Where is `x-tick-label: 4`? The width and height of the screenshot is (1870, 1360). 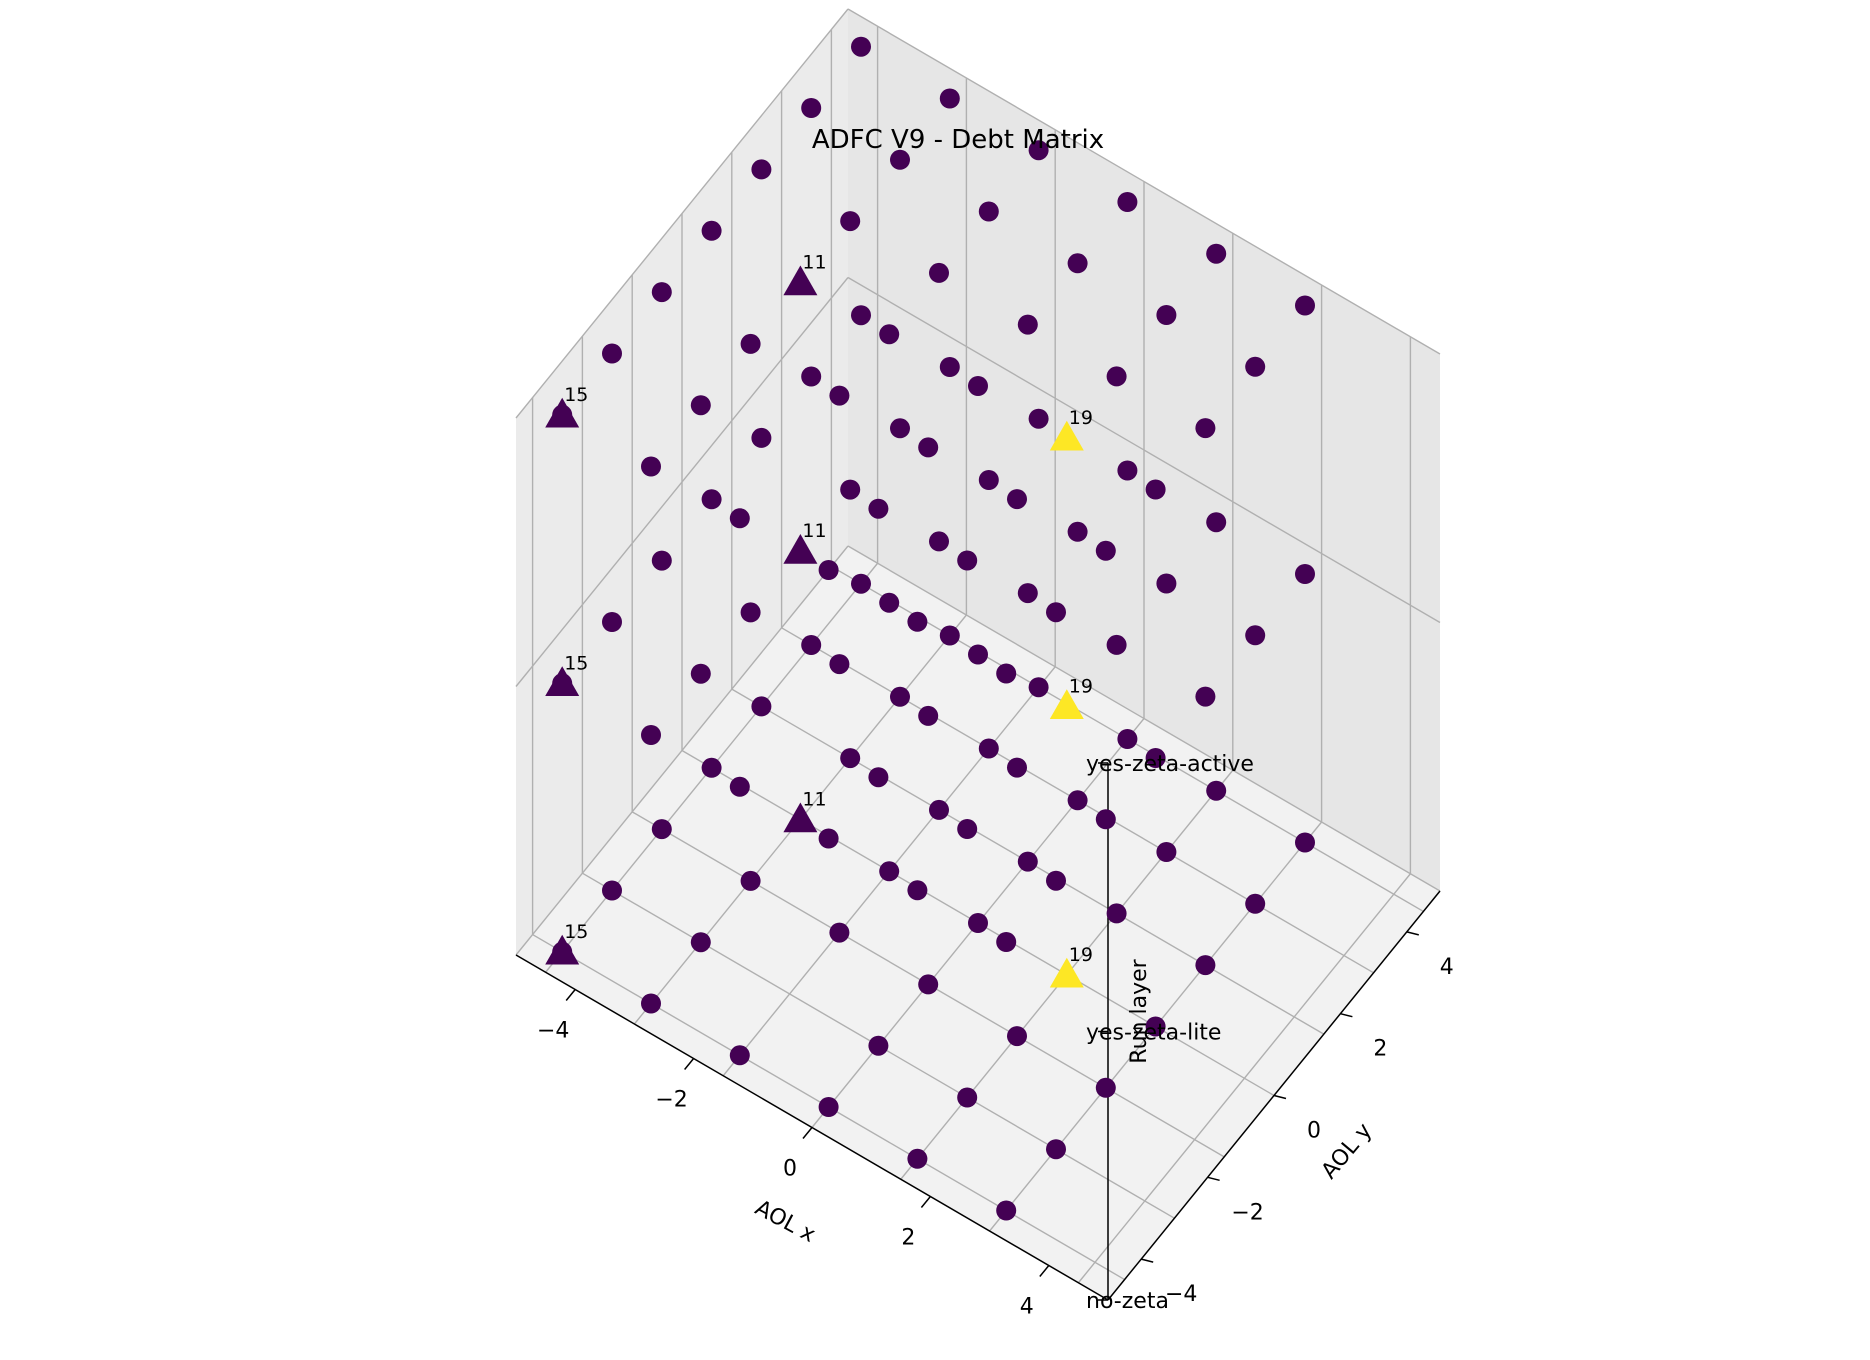 x-tick-label: 4 is located at coordinates (1027, 1307).